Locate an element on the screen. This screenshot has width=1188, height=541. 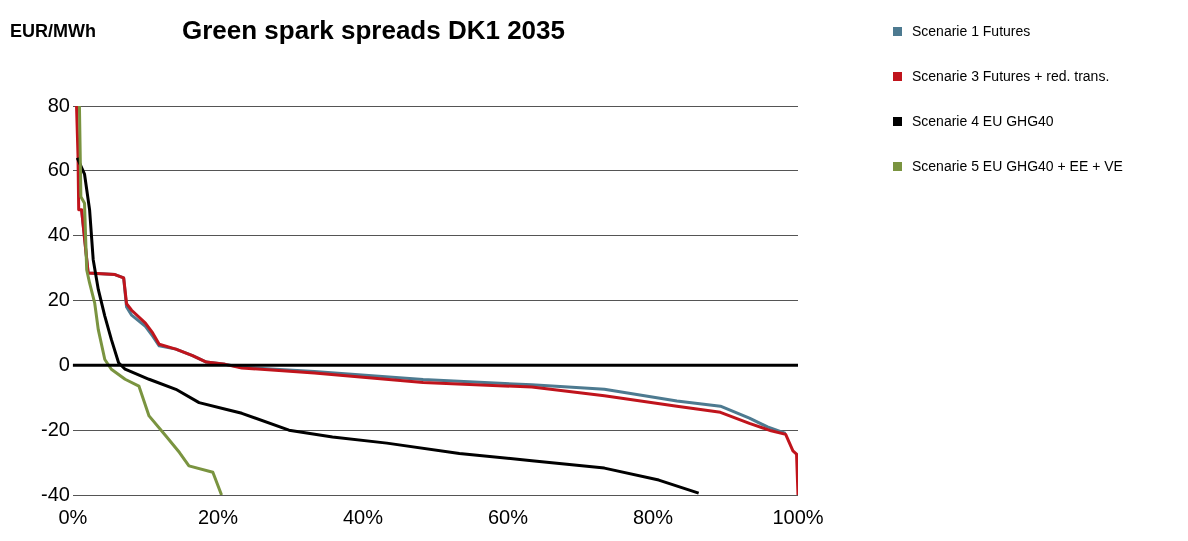
y-tick-label: -20 is located at coordinates (55, 428).